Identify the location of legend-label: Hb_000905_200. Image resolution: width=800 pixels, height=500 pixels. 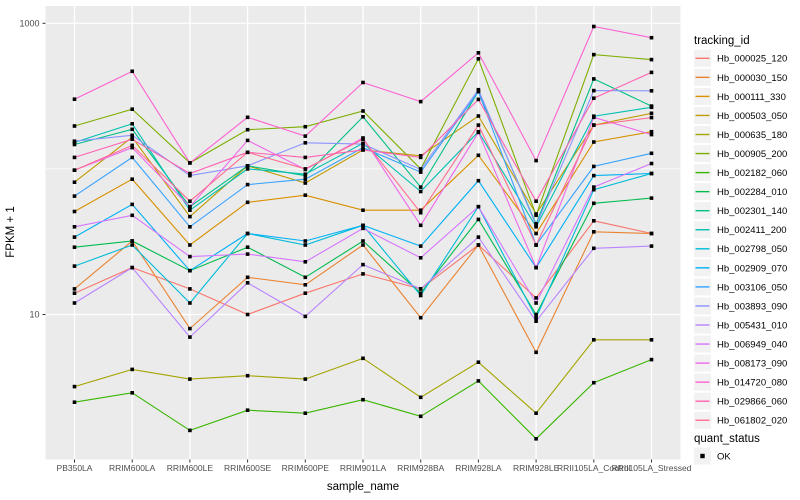
(752, 154).